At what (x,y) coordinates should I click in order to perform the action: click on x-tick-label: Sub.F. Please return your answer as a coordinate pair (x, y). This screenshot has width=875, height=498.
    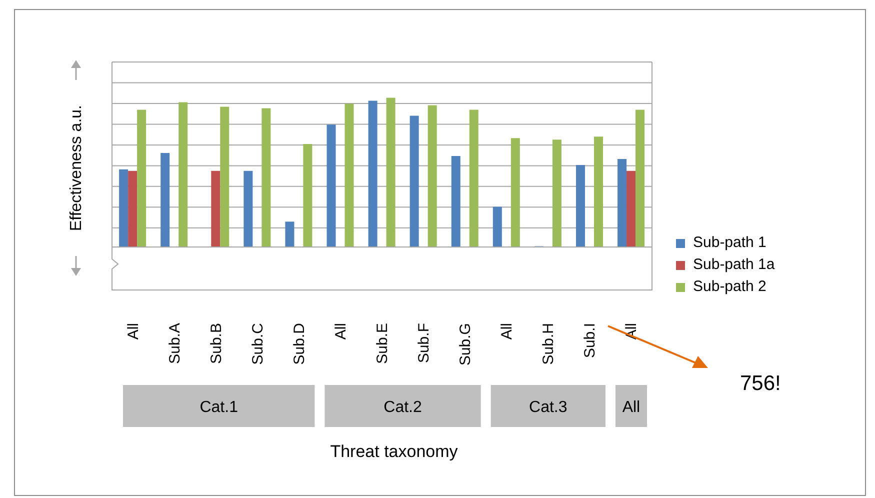
    Looking at the image, I should click on (424, 343).